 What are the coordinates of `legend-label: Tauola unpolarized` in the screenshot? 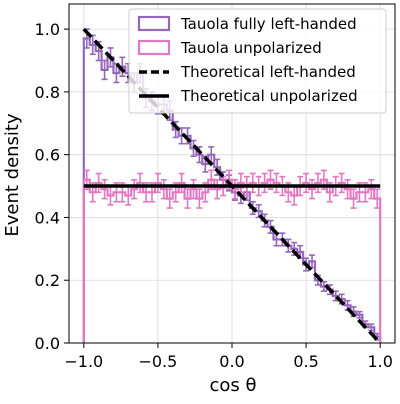 It's located at (251, 48).